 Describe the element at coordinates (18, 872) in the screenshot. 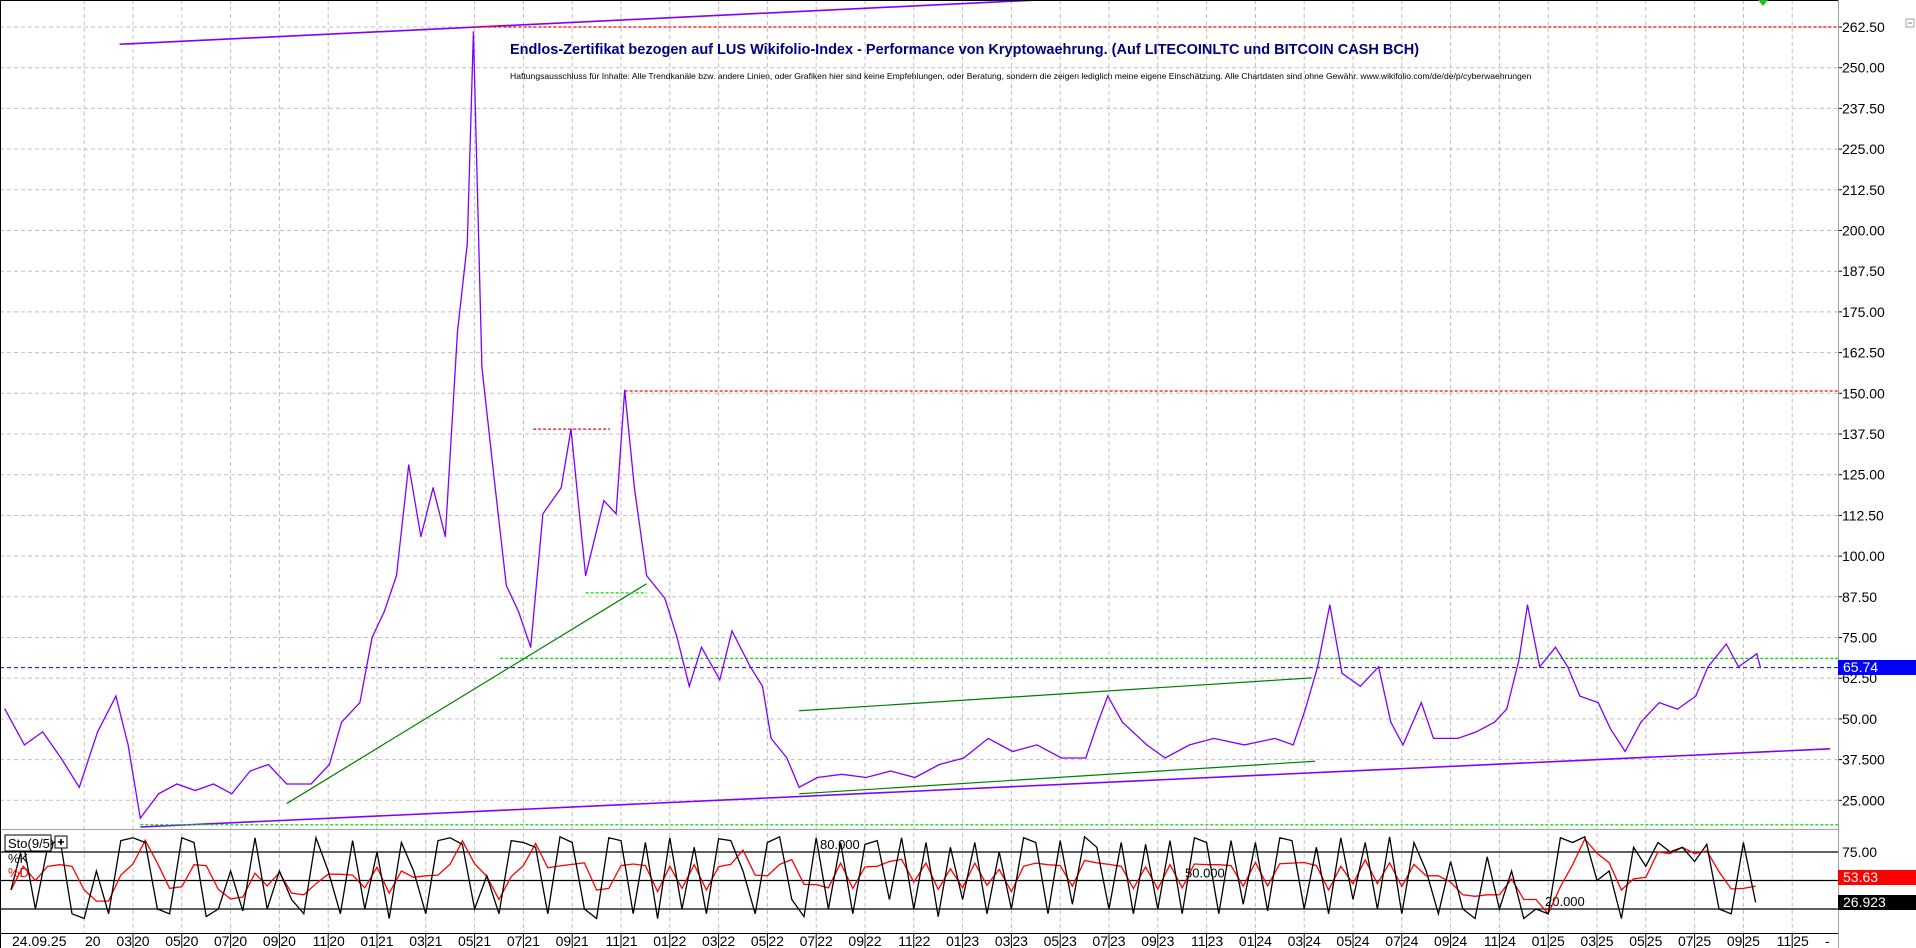

I see `legend-d: %D` at that location.